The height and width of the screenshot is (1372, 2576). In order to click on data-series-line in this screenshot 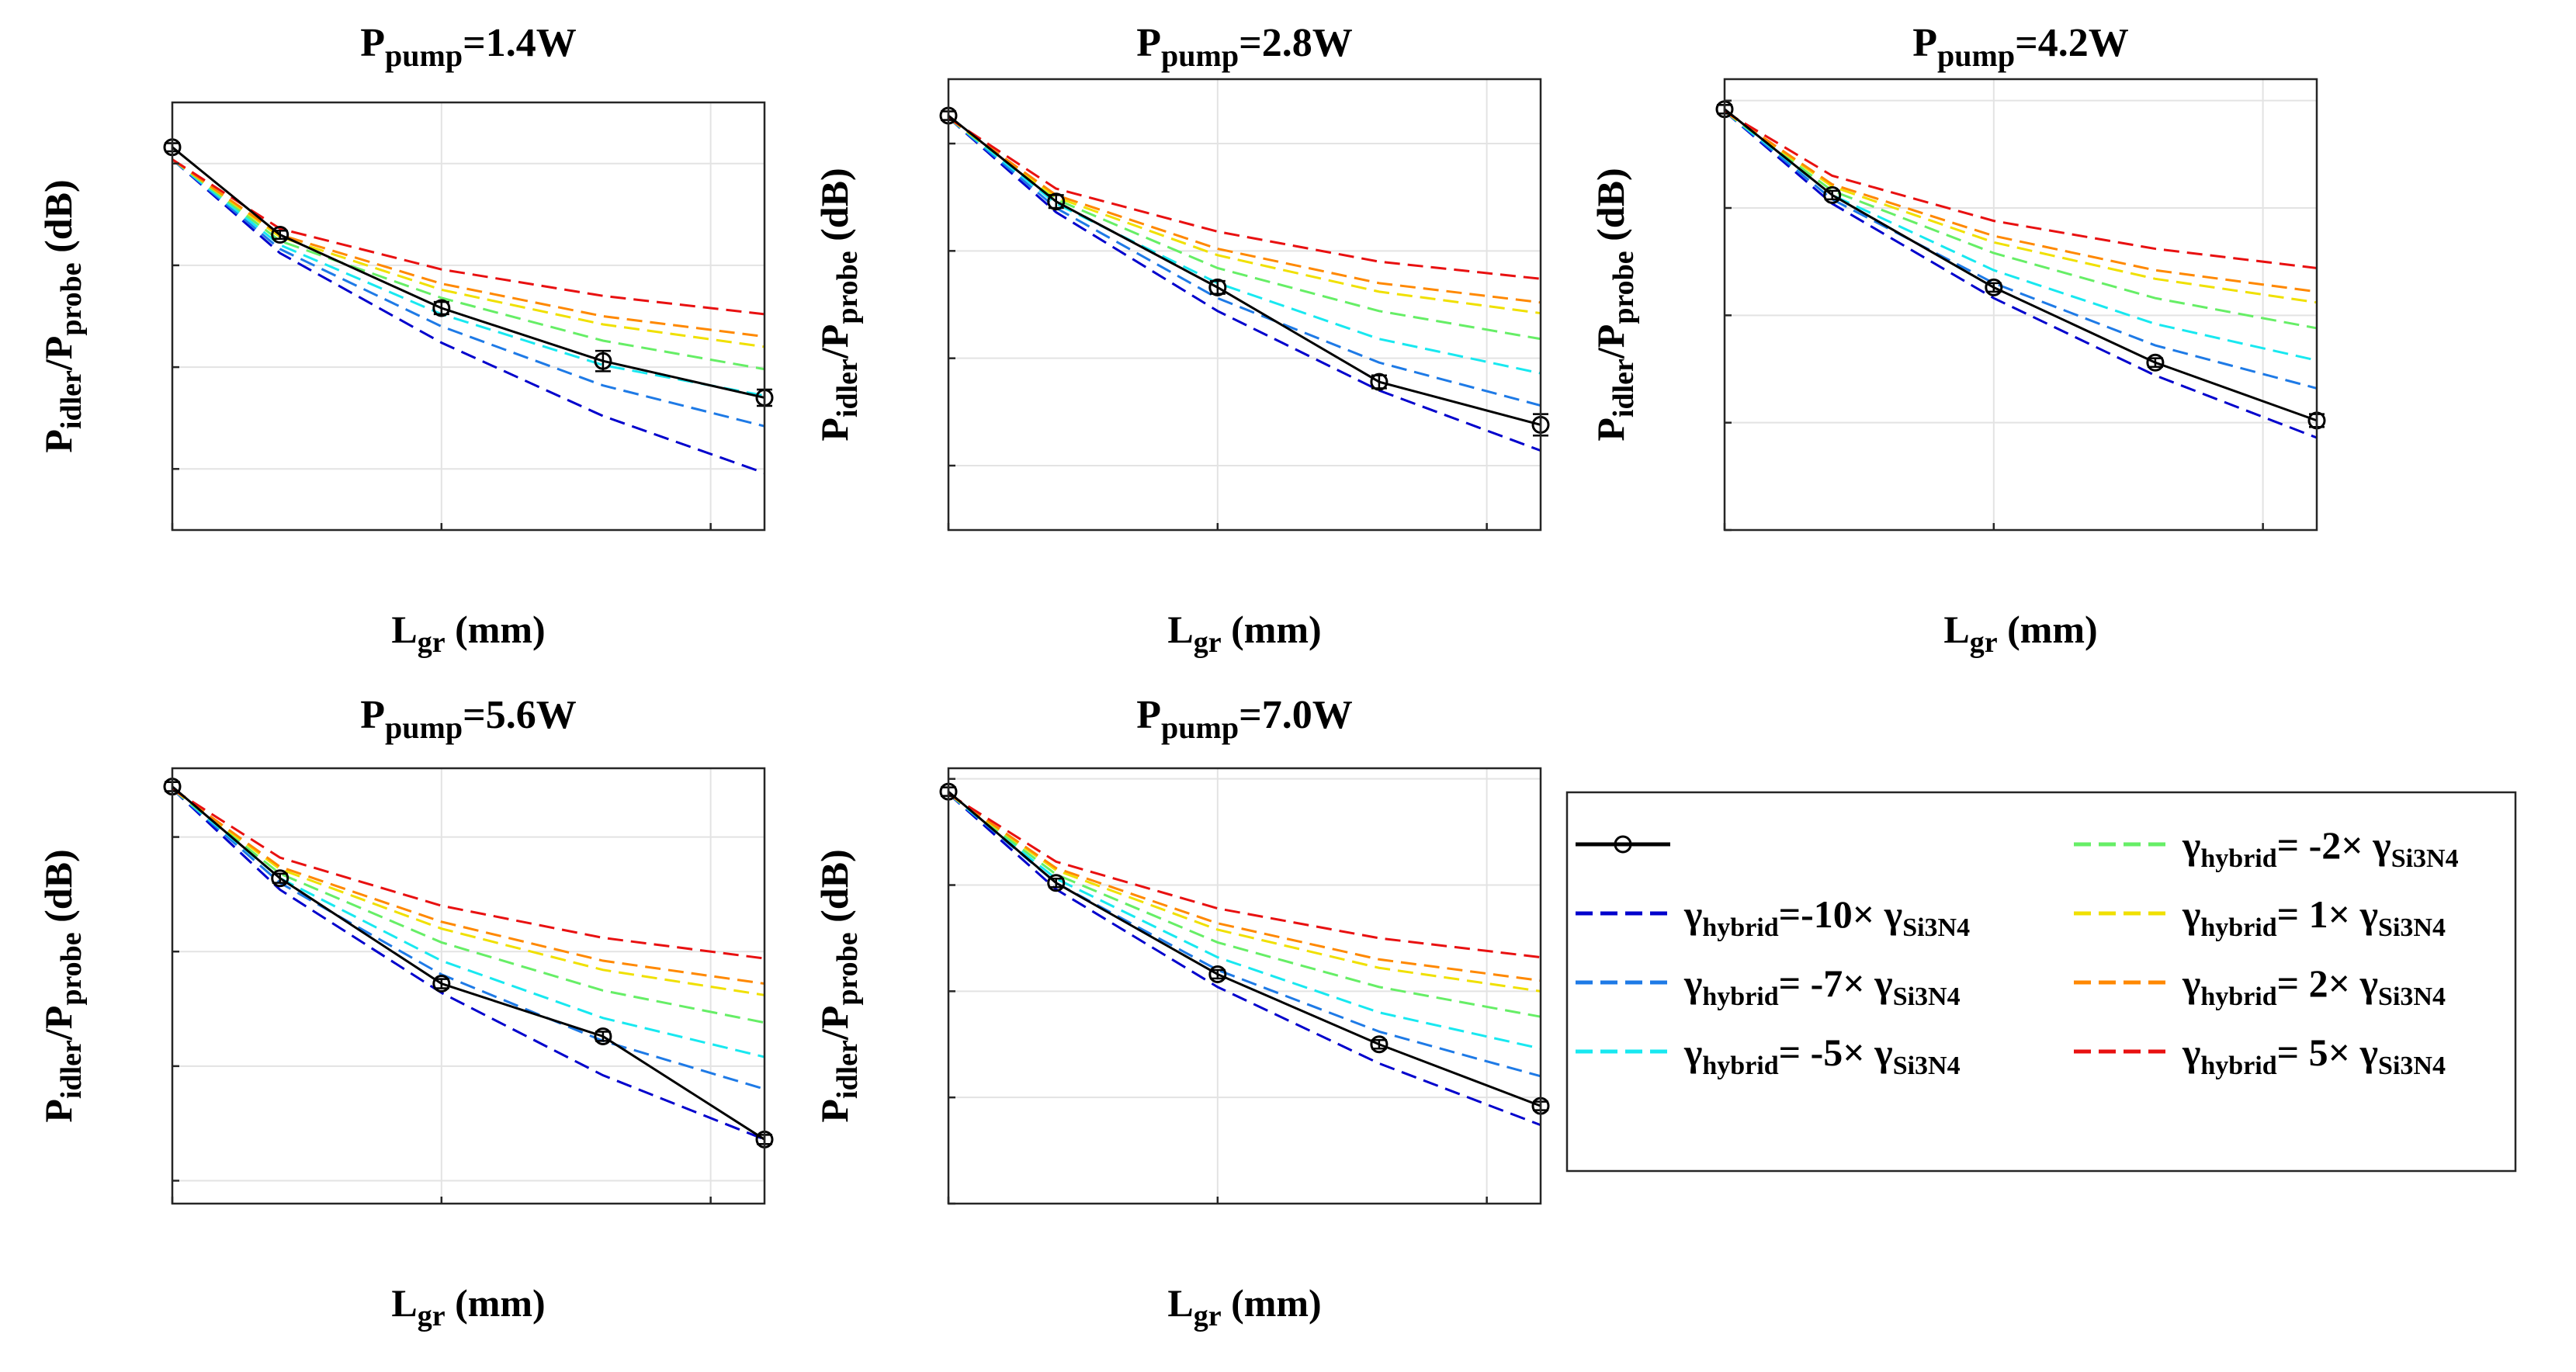, I will do `click(468, 963)`.